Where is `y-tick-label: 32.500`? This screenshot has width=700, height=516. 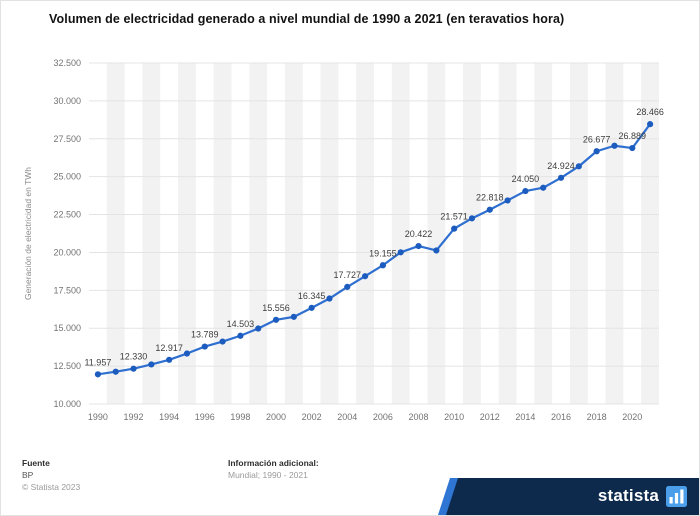
y-tick-label: 32.500 is located at coordinates (67, 63).